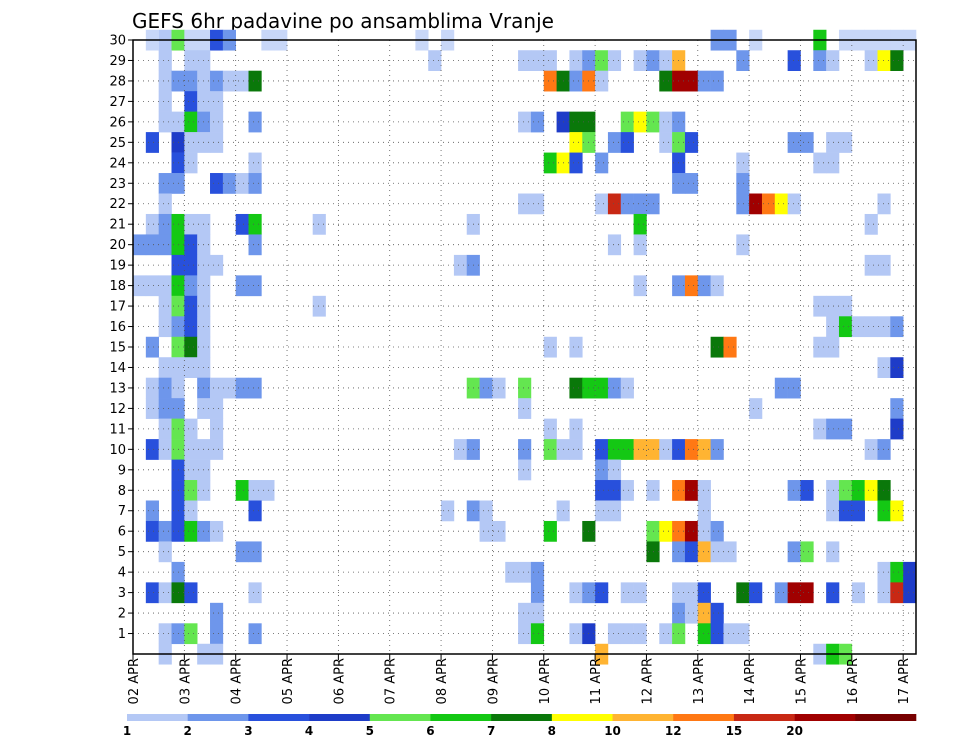  What do you see at coordinates (391, 681) in the screenshot?
I see `x-tick-label: 07 APR` at bounding box center [391, 681].